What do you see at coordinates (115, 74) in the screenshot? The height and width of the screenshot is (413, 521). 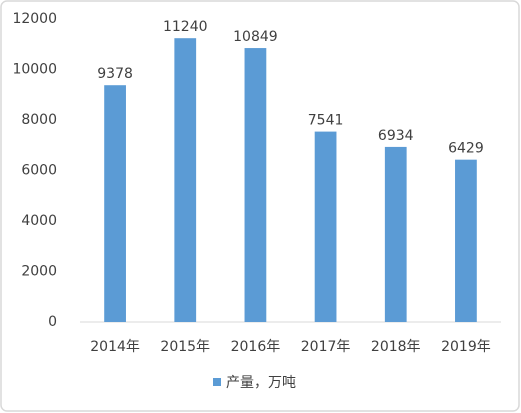 I see `data-label: 9378` at bounding box center [115, 74].